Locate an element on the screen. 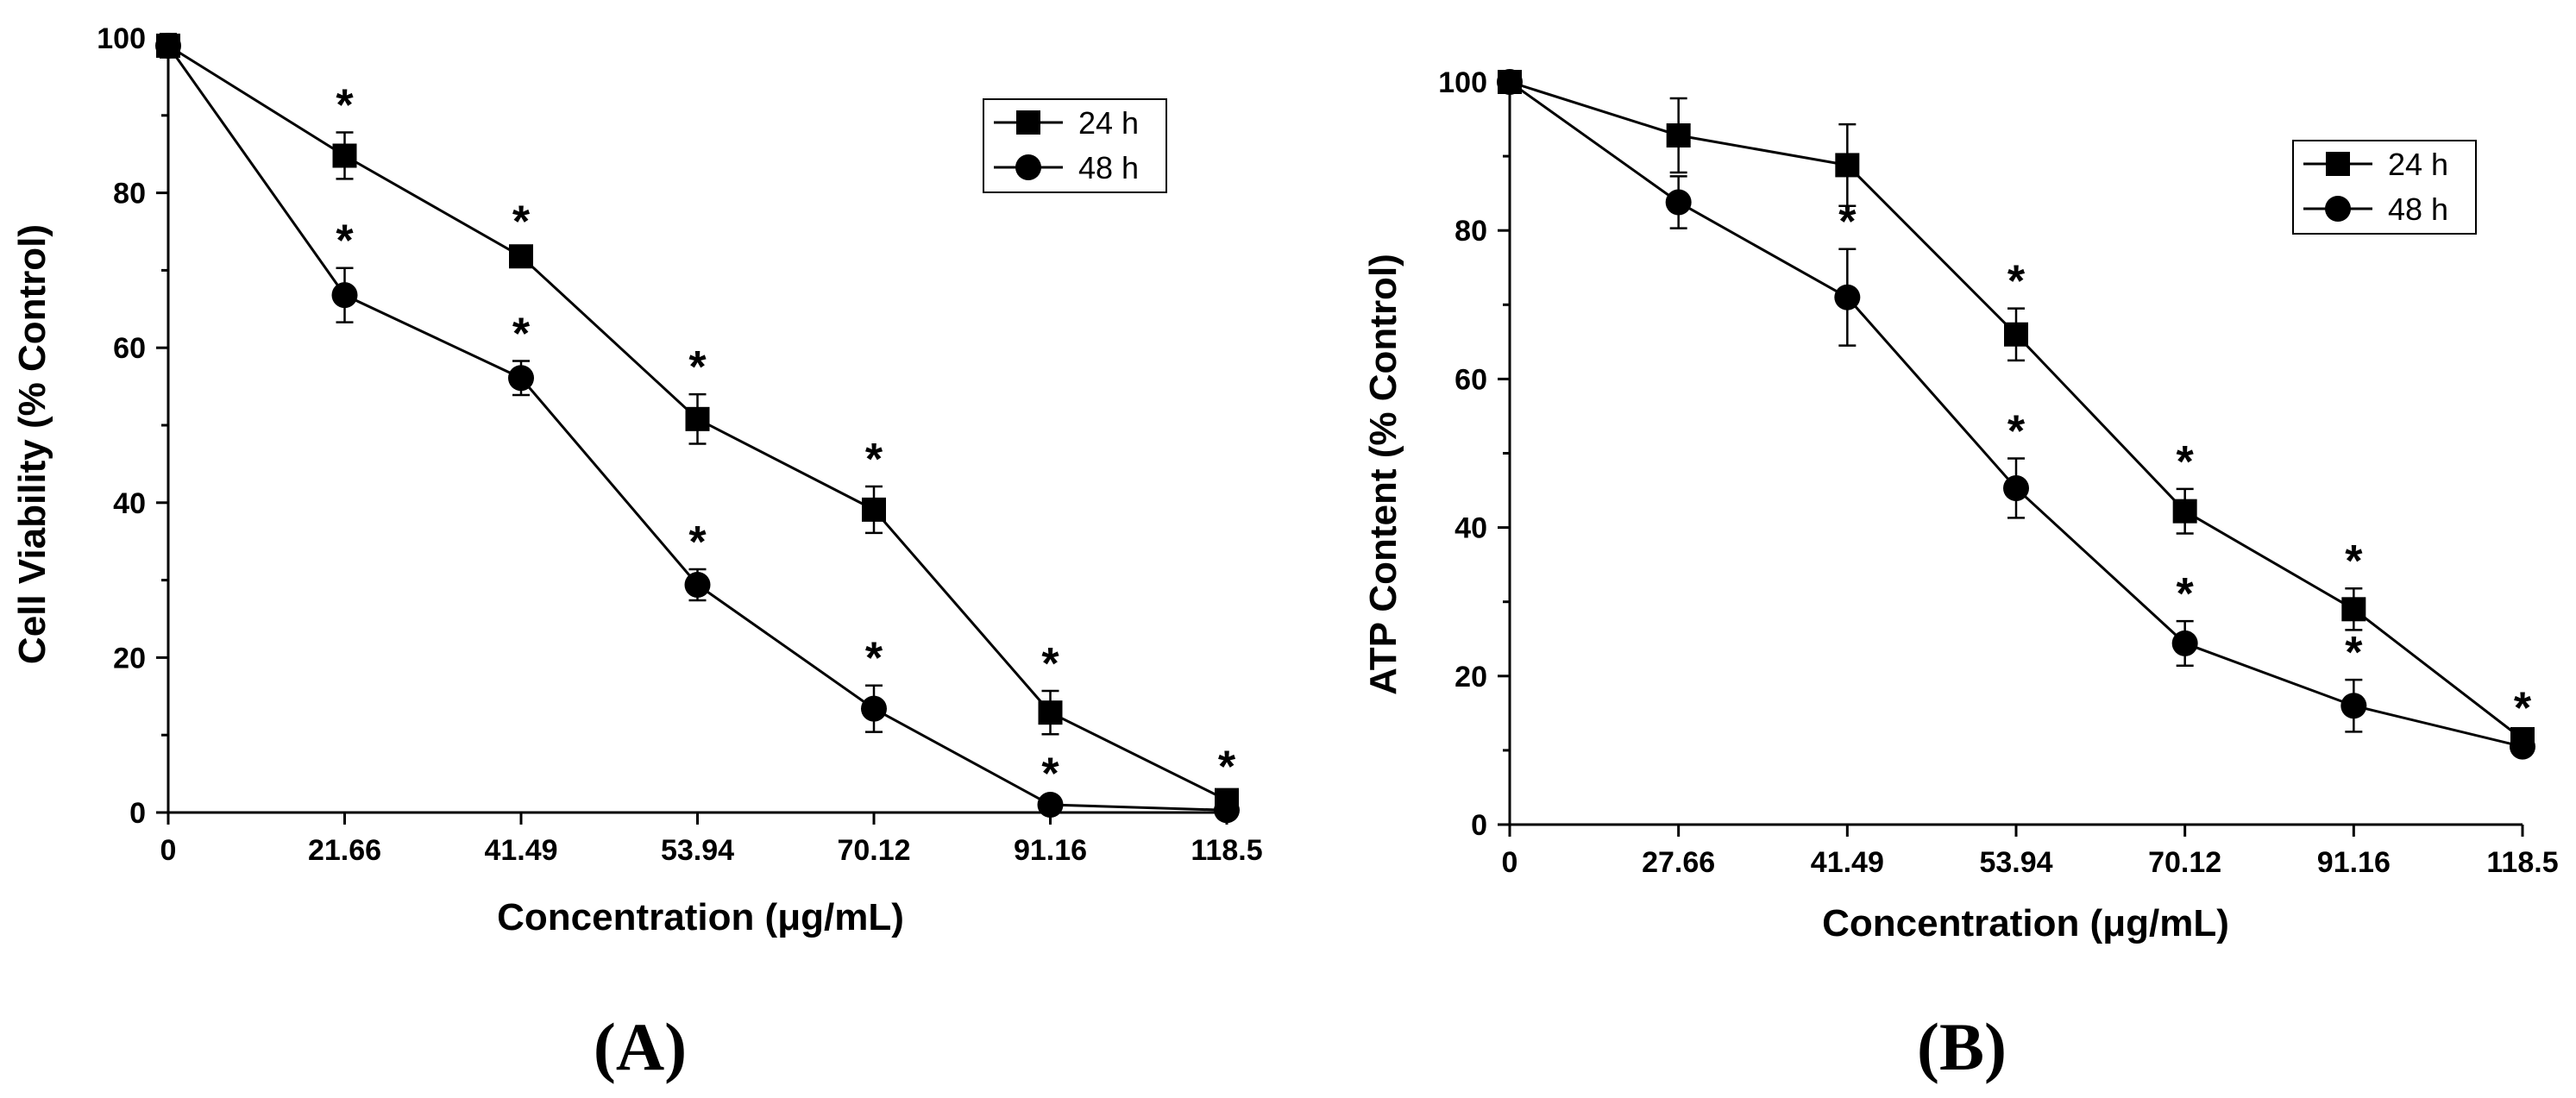 Image resolution: width=2576 pixels, height=1098 pixels. panel-label: (B) is located at coordinates (1962, 1046).